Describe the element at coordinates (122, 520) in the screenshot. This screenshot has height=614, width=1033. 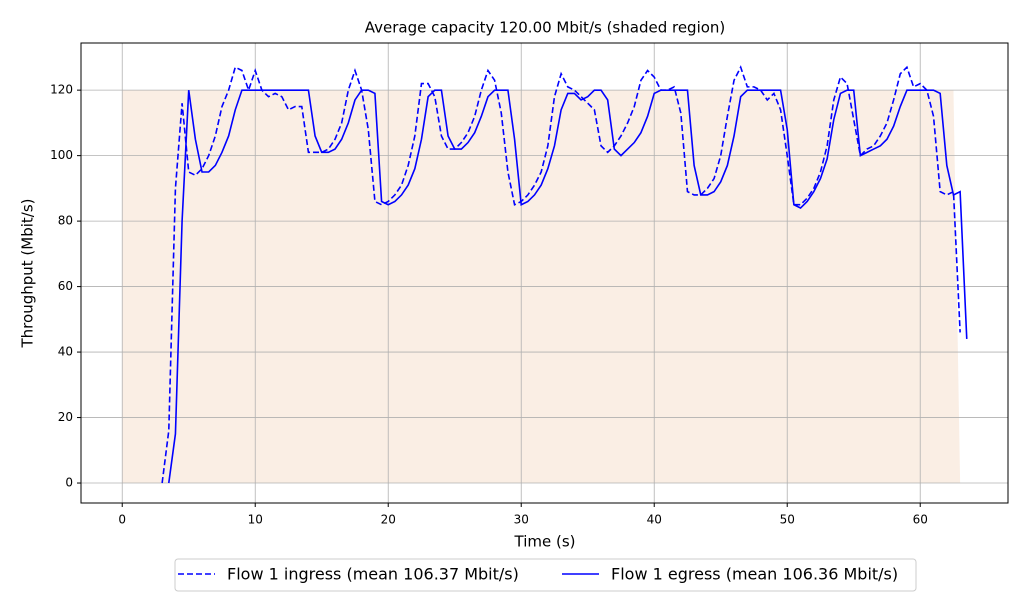
I see `x-tick-label: 0` at that location.